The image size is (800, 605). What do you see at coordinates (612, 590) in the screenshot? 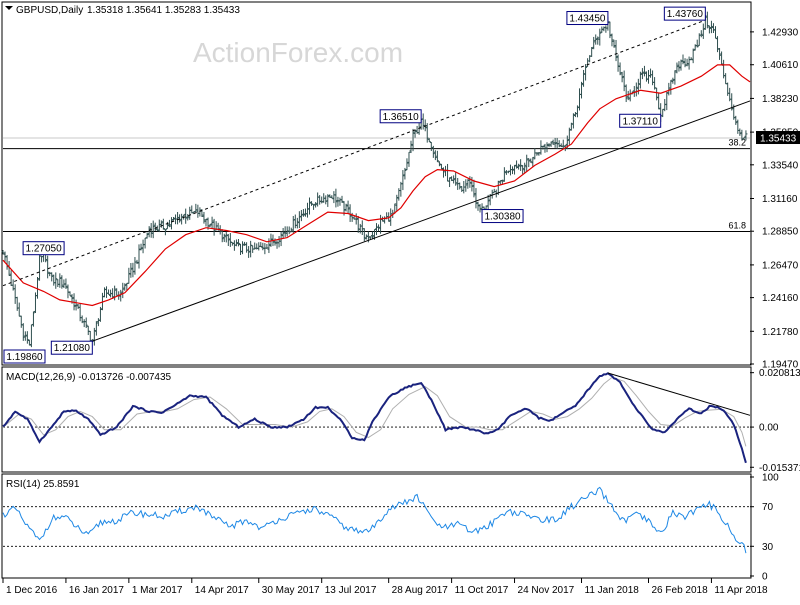
I see `x-tick-label: 11 Jan 2018` at bounding box center [612, 590].